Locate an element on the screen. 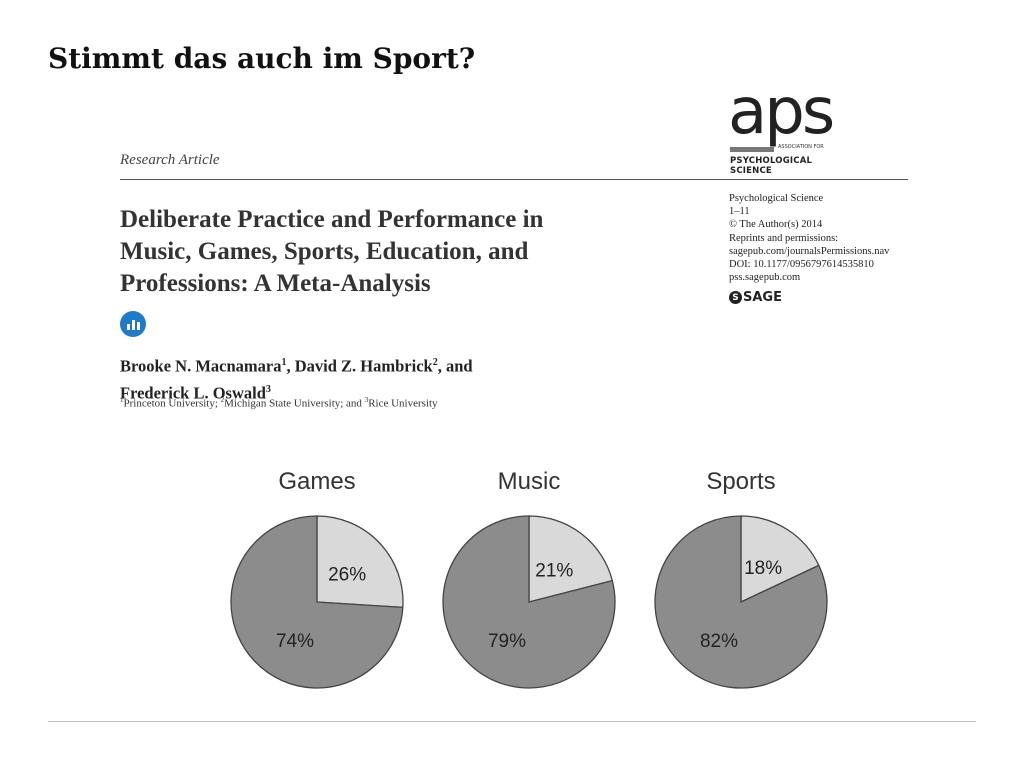 The width and height of the screenshot is (1024, 768). journal-url: pss.sagepub.com is located at coordinates (765, 278).